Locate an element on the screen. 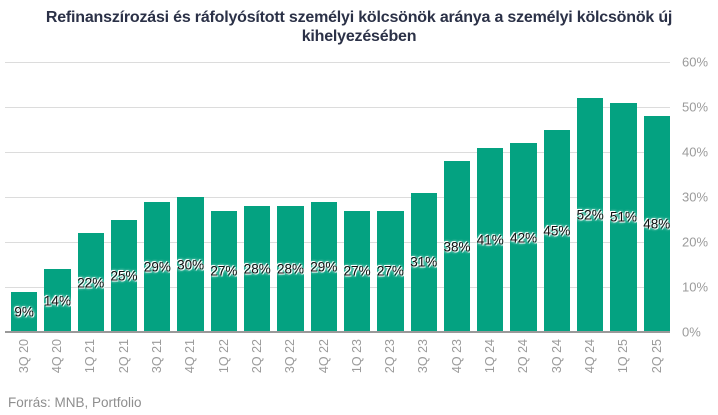  x-tick-label: 1Q 21 is located at coordinates (90, 356).